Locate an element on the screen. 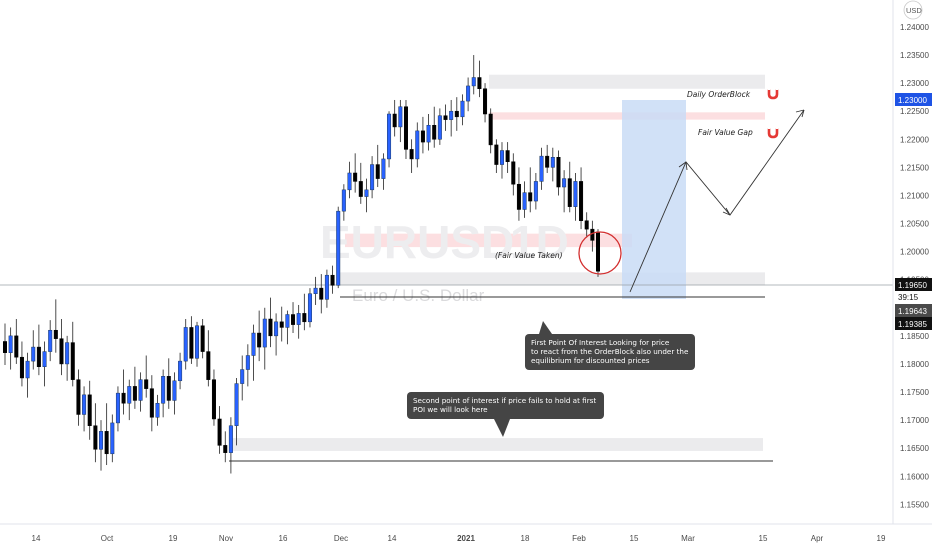 The height and width of the screenshot is (550, 932). highlight-circle is located at coordinates (600, 253).